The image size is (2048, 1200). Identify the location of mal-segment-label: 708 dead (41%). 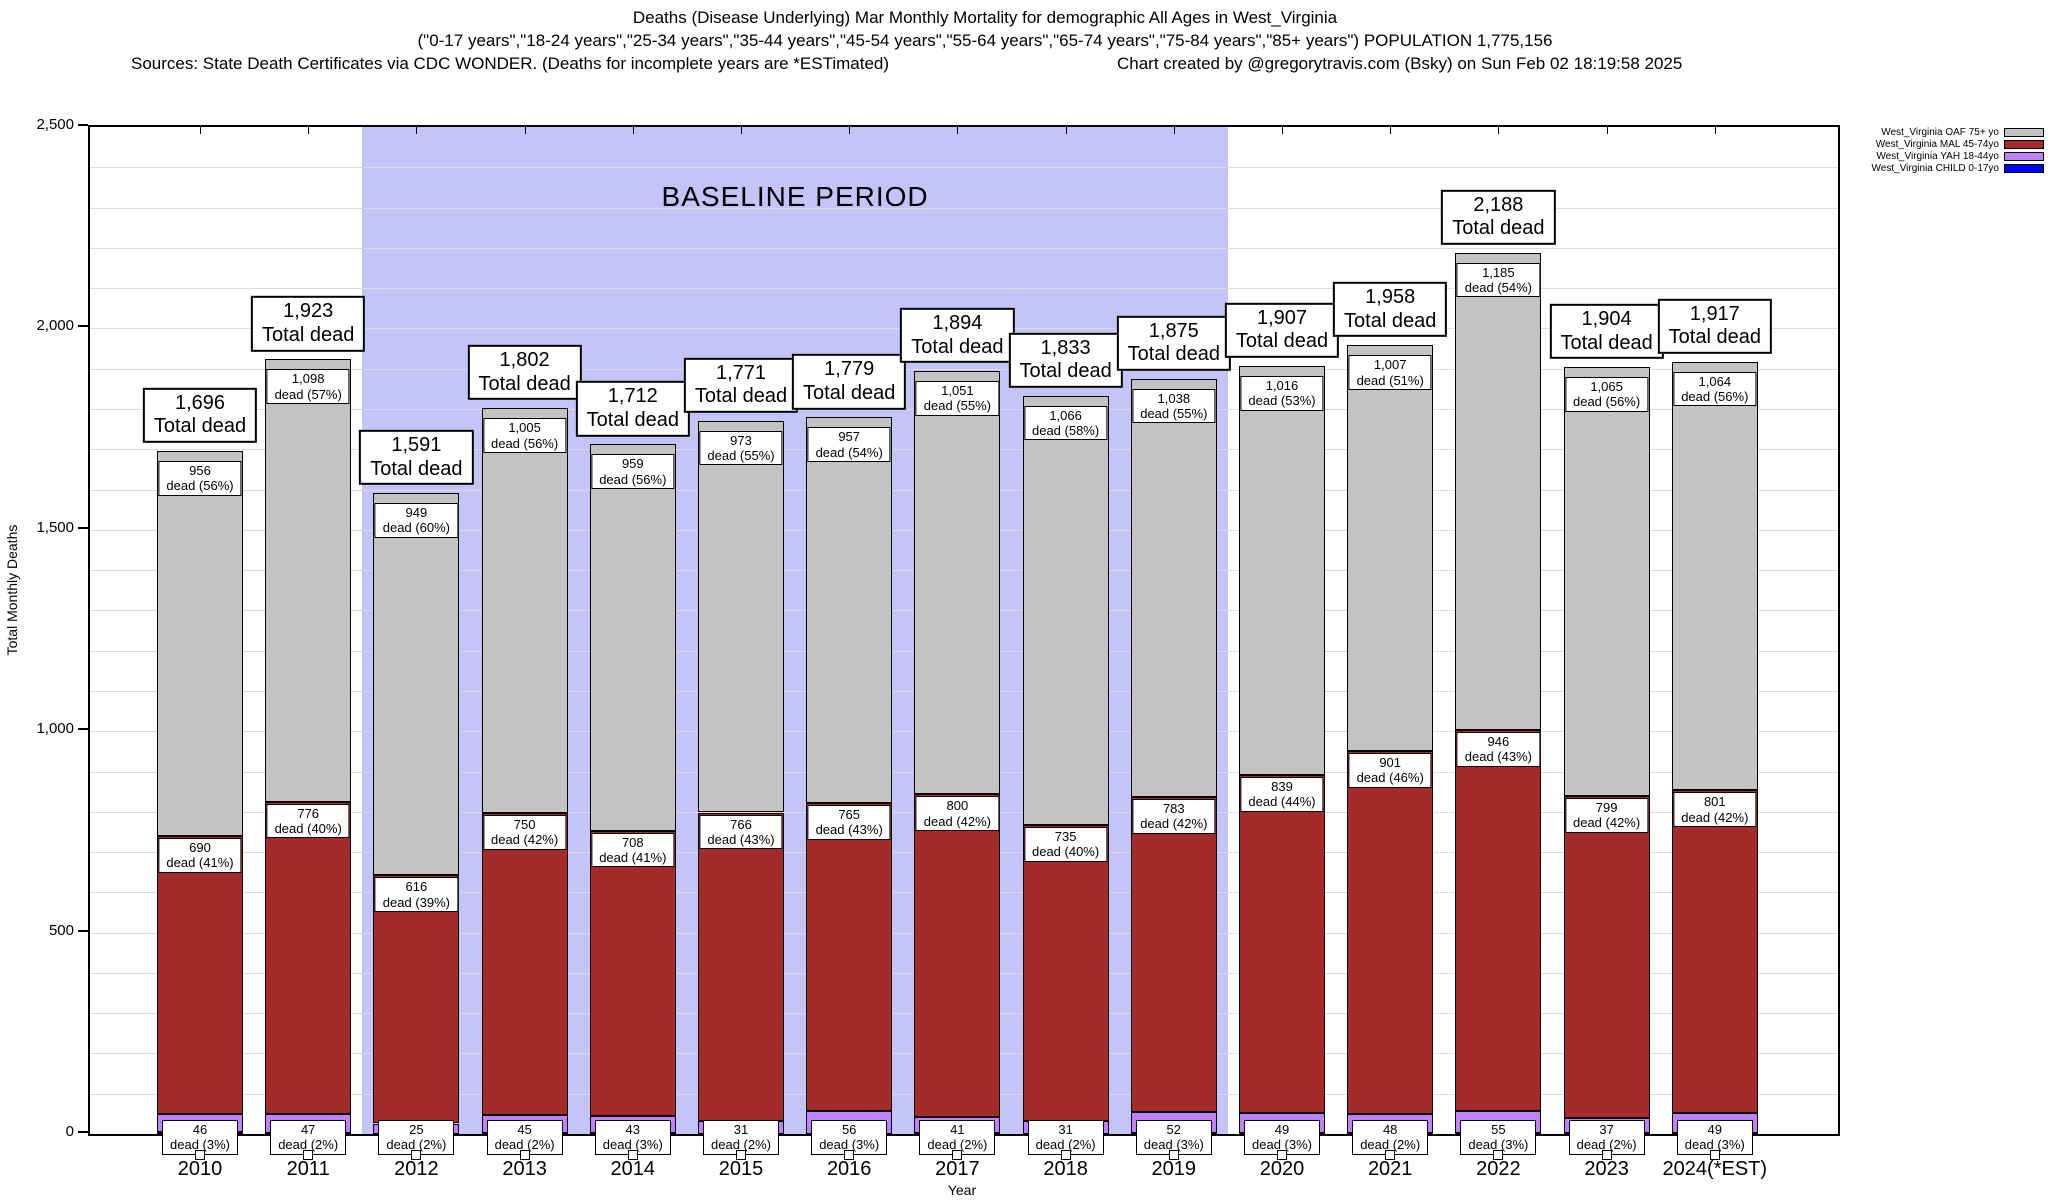
(633, 850).